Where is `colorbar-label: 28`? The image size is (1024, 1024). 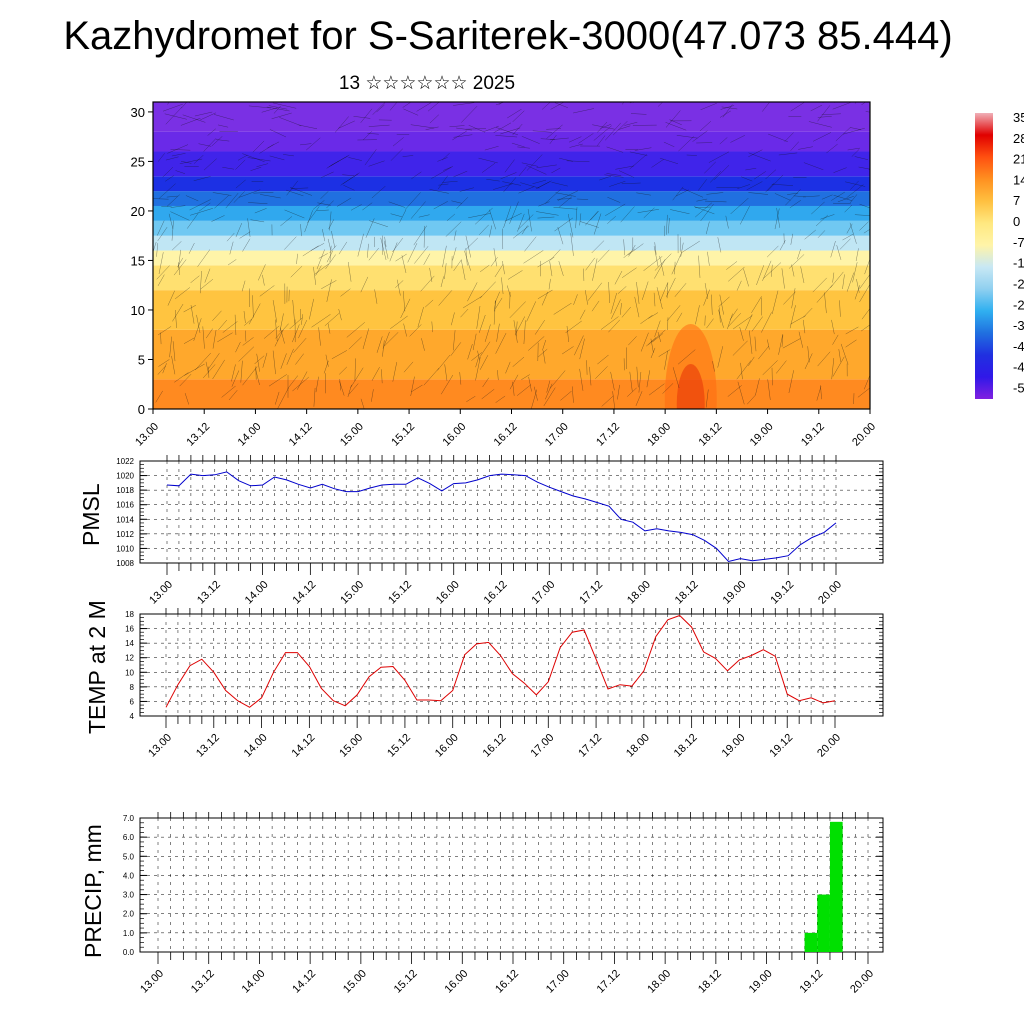 colorbar-label: 28 is located at coordinates (1018, 138).